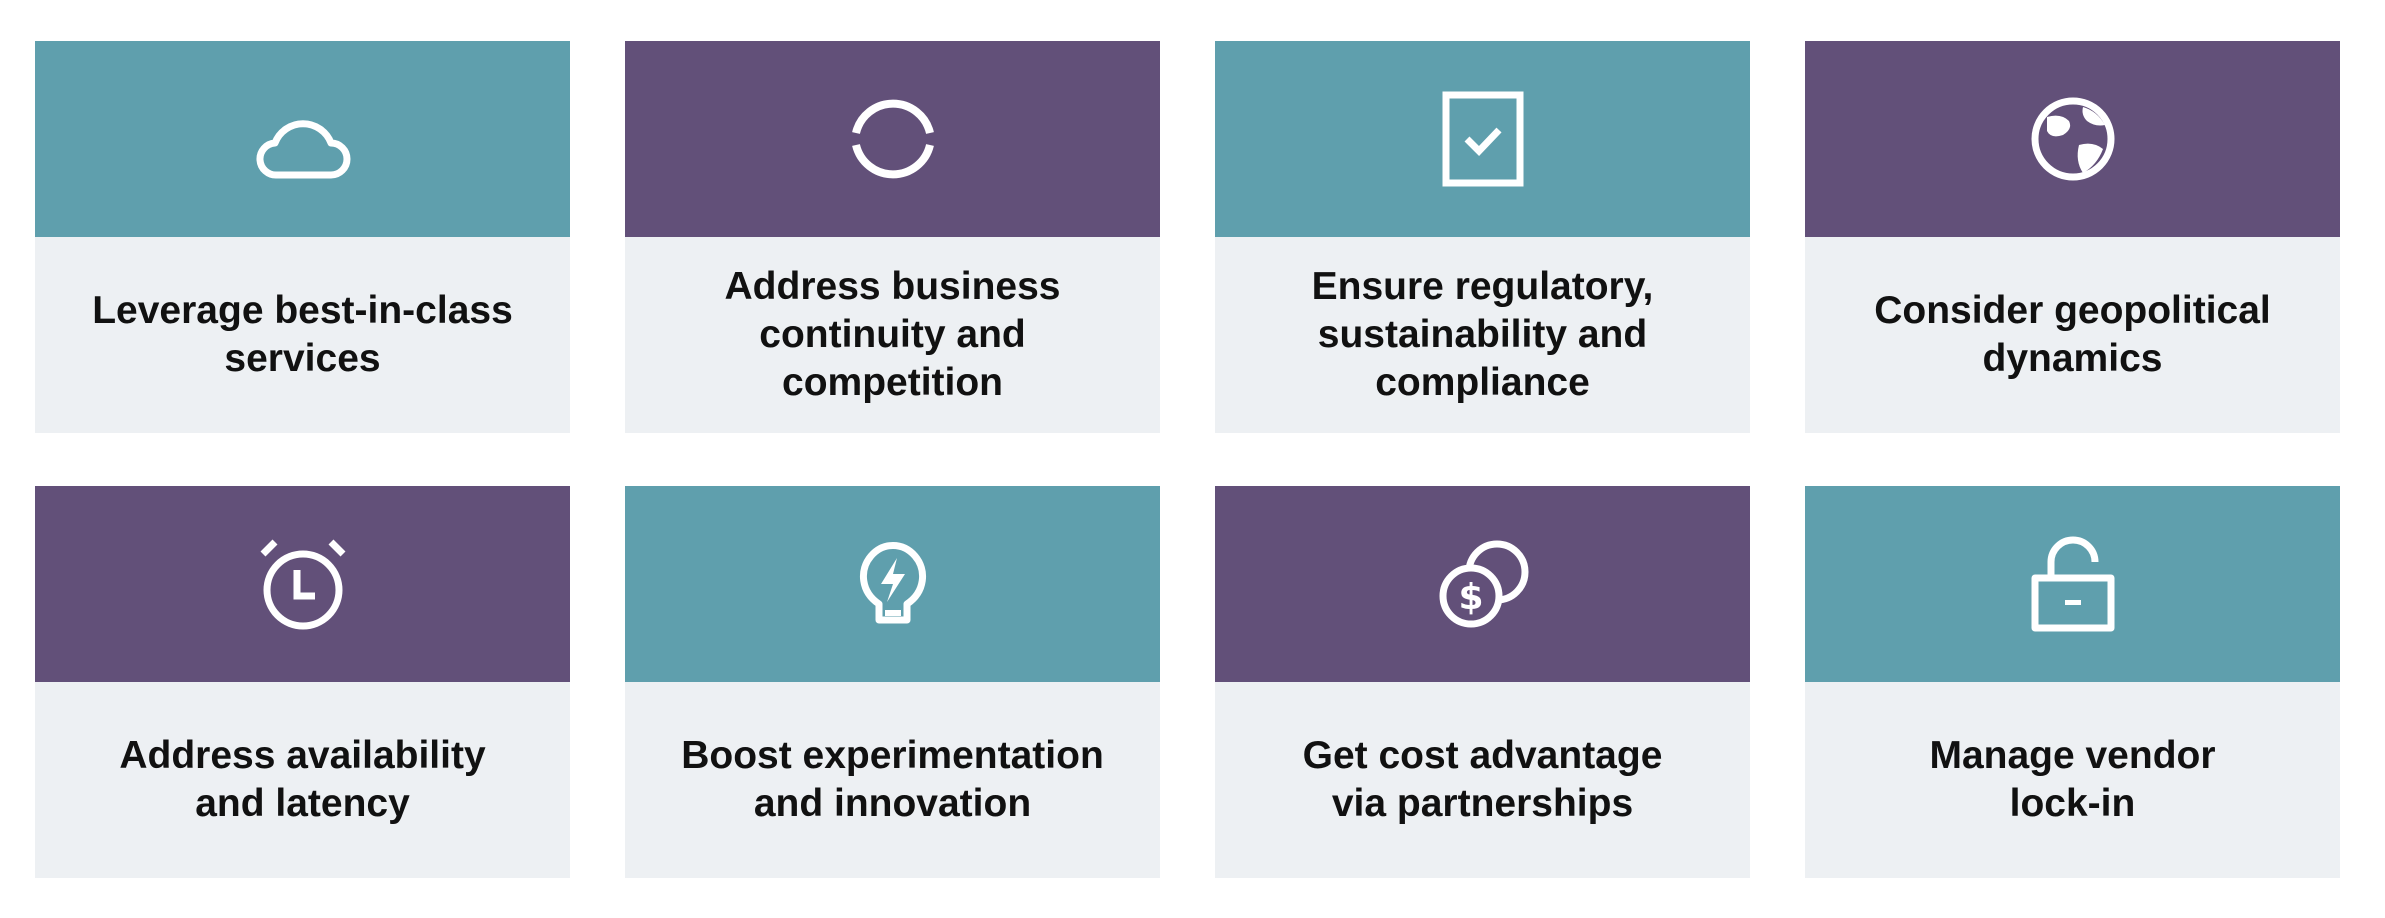 The width and height of the screenshot is (2385, 918). Describe the element at coordinates (303, 149) in the screenshot. I see `cloud-icon` at that location.